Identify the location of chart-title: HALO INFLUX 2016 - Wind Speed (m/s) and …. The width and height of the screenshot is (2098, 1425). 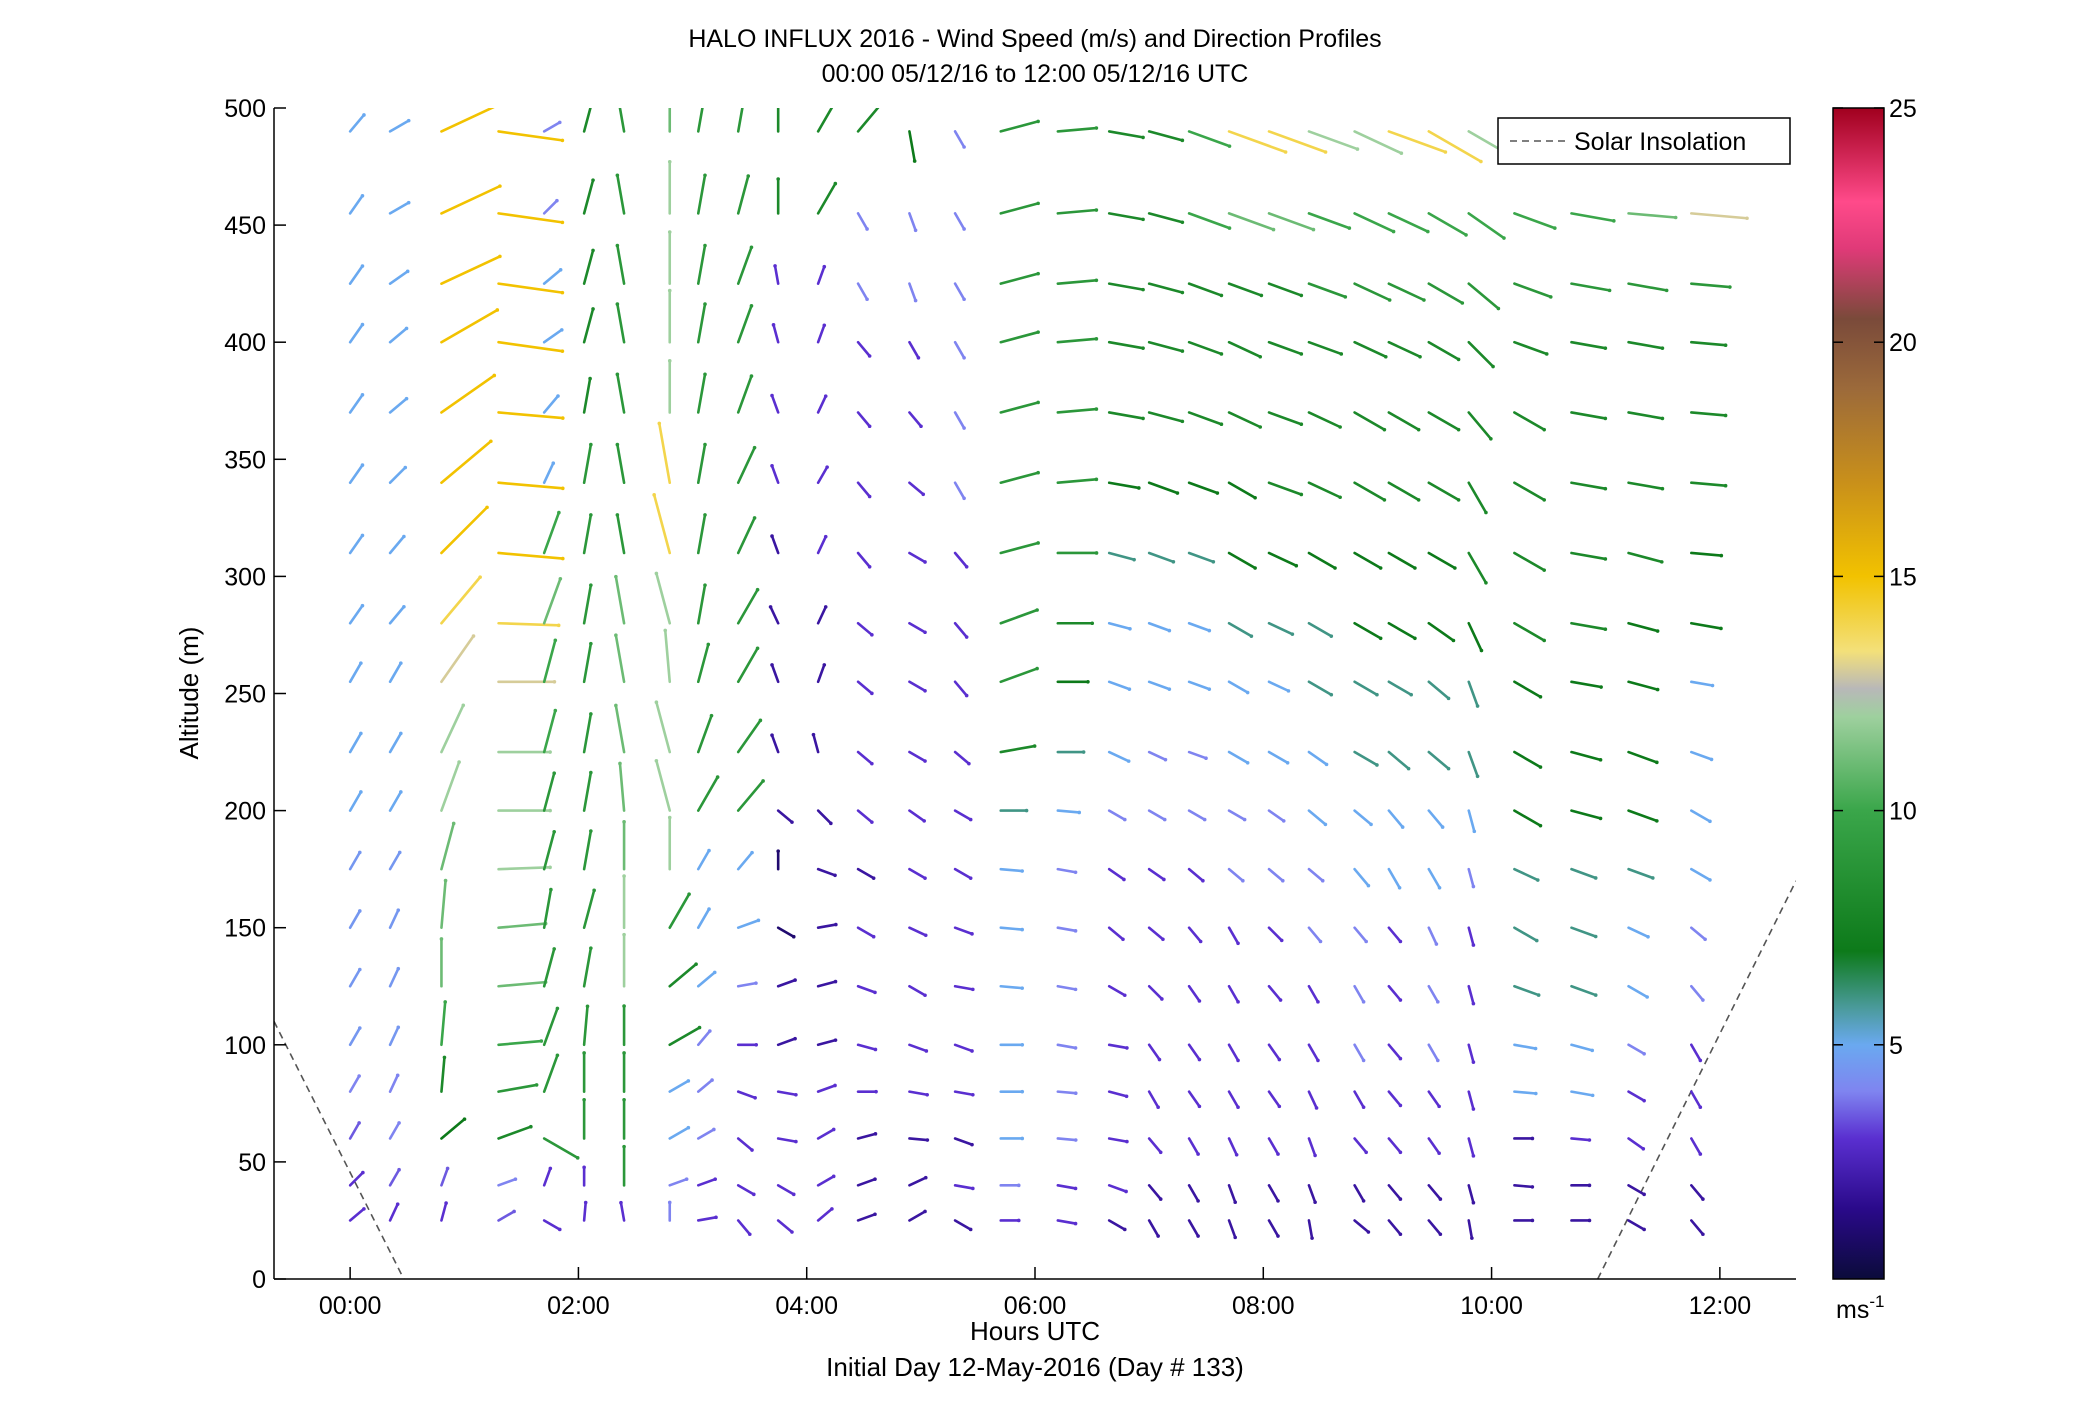
(1034, 39).